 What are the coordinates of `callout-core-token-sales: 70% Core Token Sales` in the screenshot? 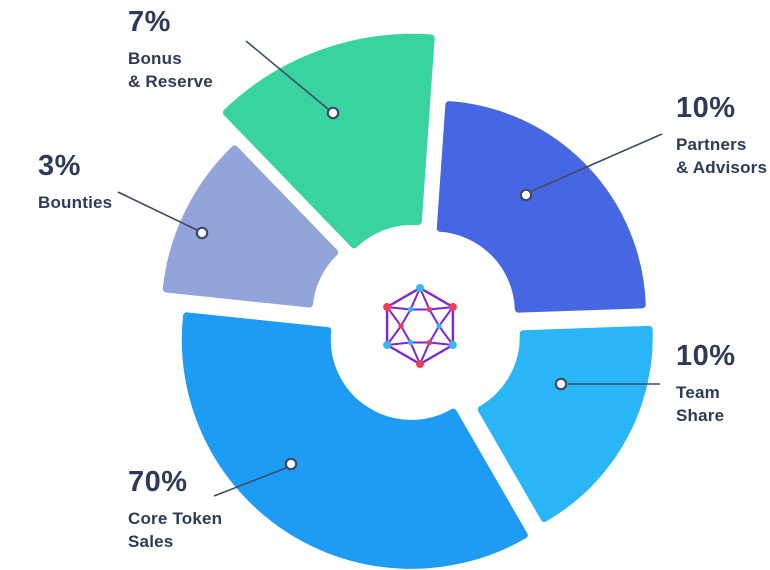 It's located at (175, 509).